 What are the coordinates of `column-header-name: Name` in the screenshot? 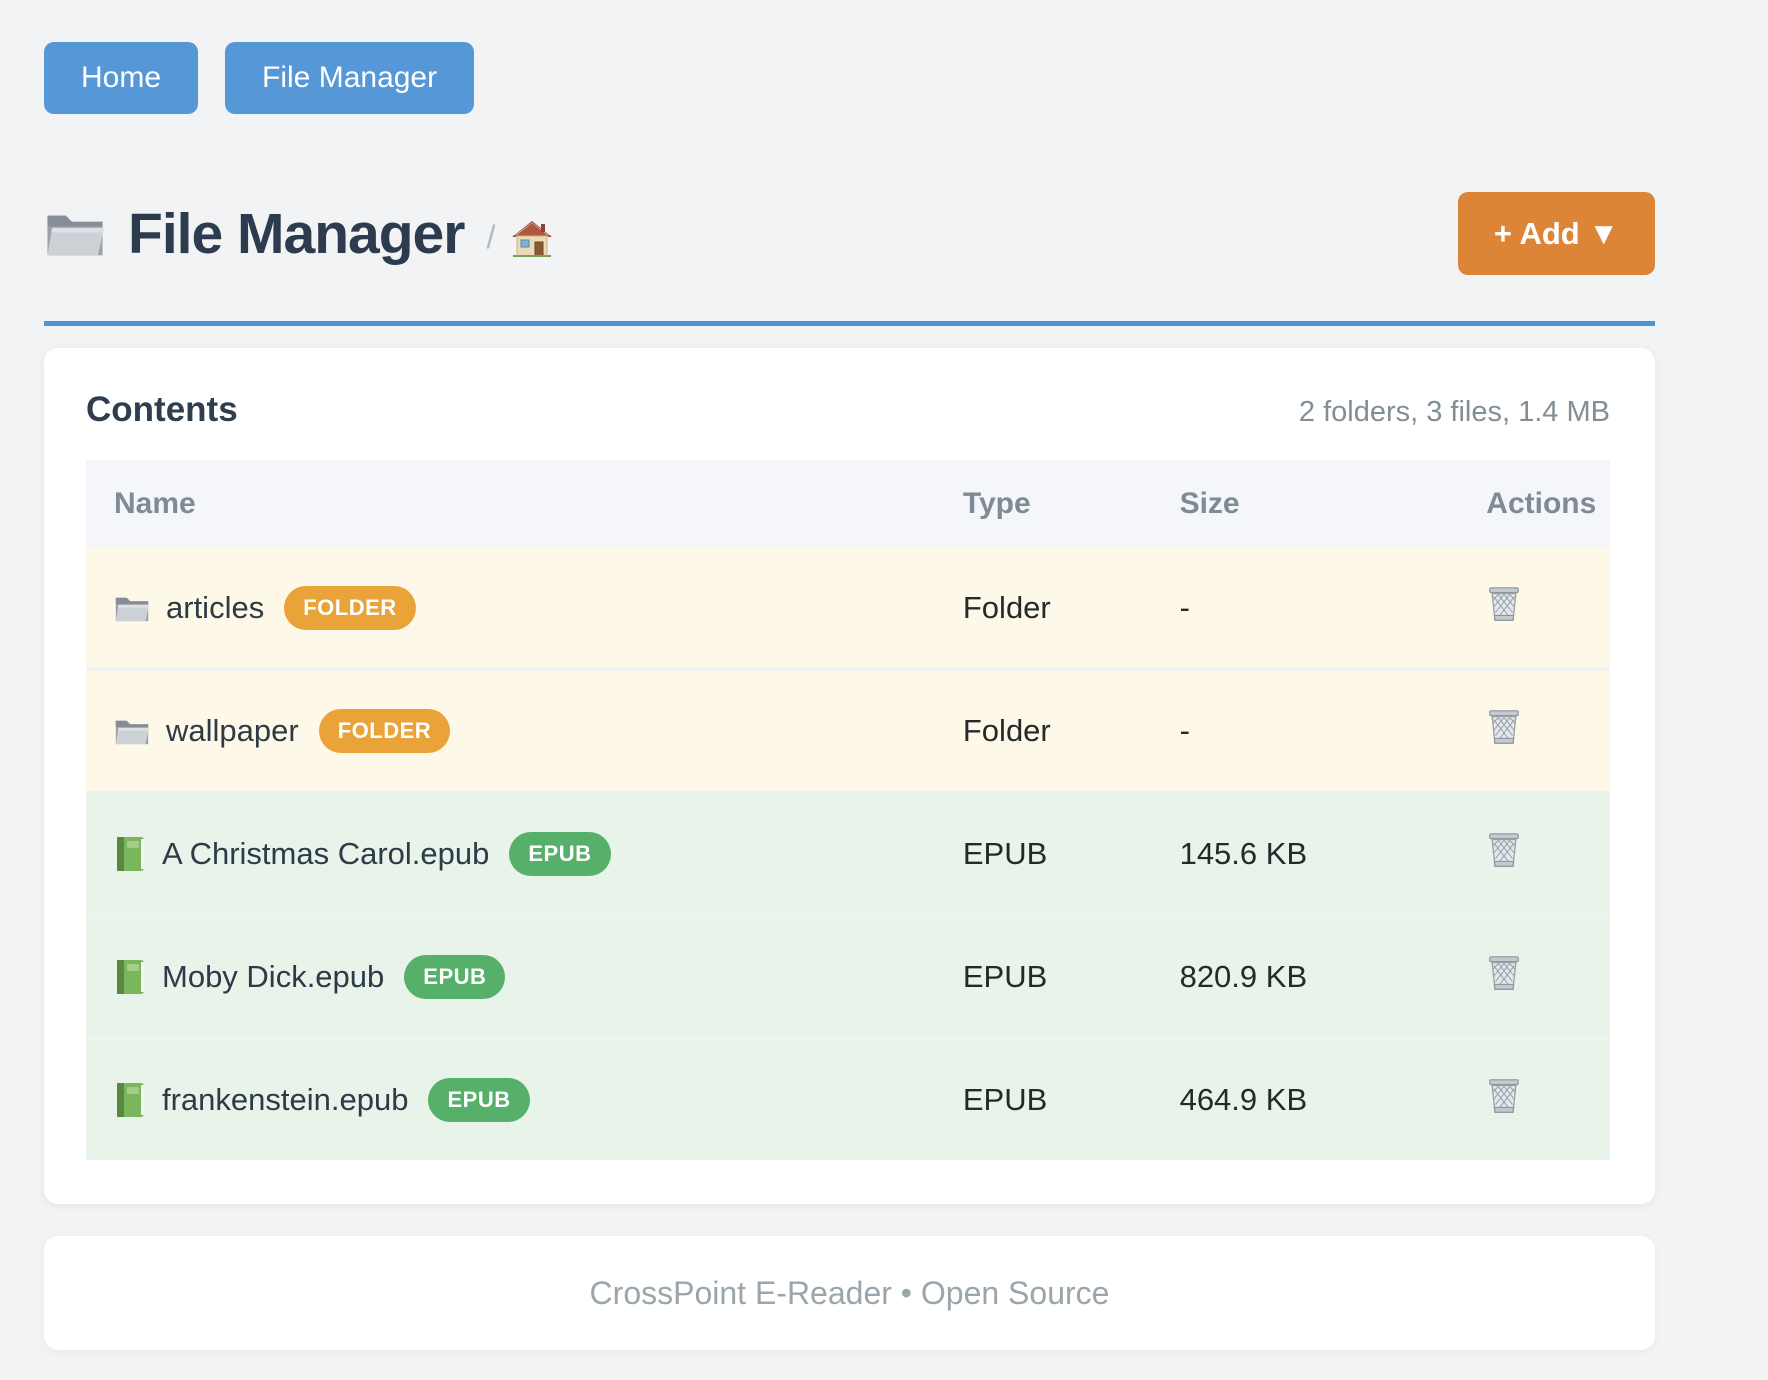 It's located at (524, 504).